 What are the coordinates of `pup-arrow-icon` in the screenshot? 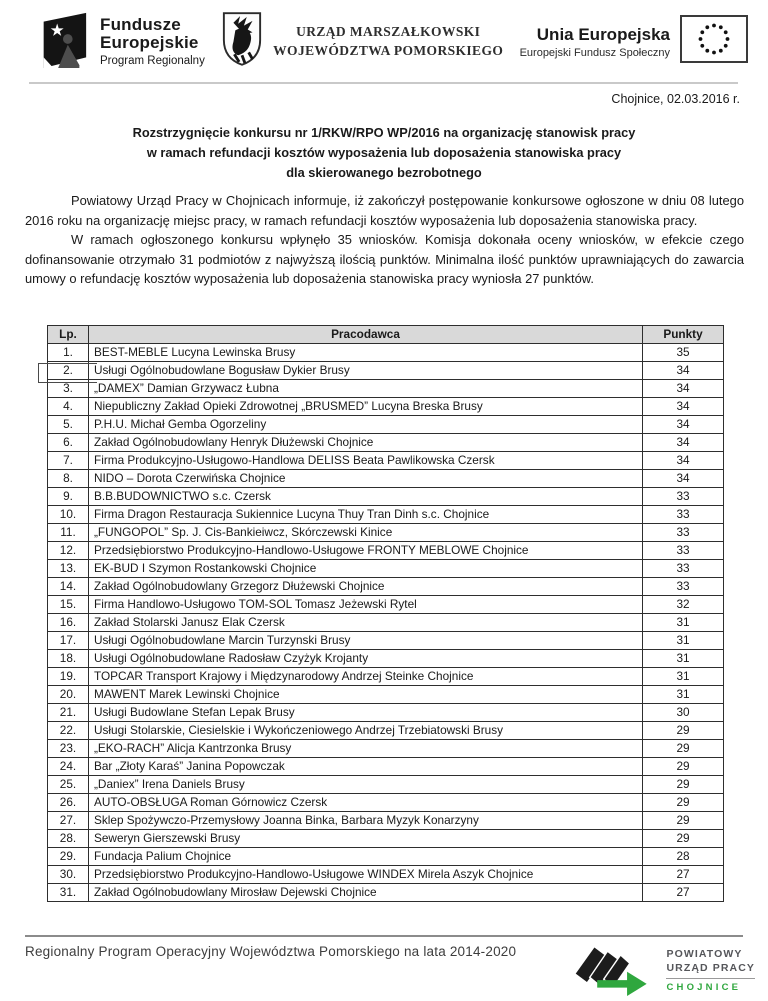 It's located at (614, 970).